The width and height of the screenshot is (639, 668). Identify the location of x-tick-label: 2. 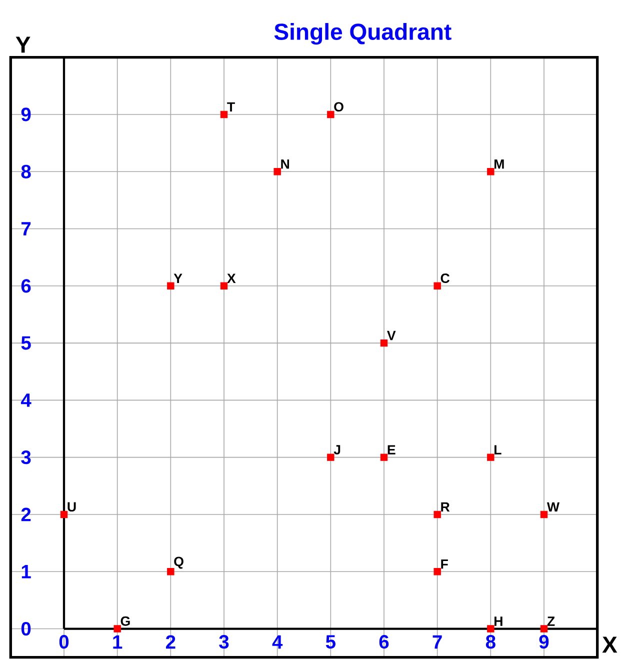
(171, 642).